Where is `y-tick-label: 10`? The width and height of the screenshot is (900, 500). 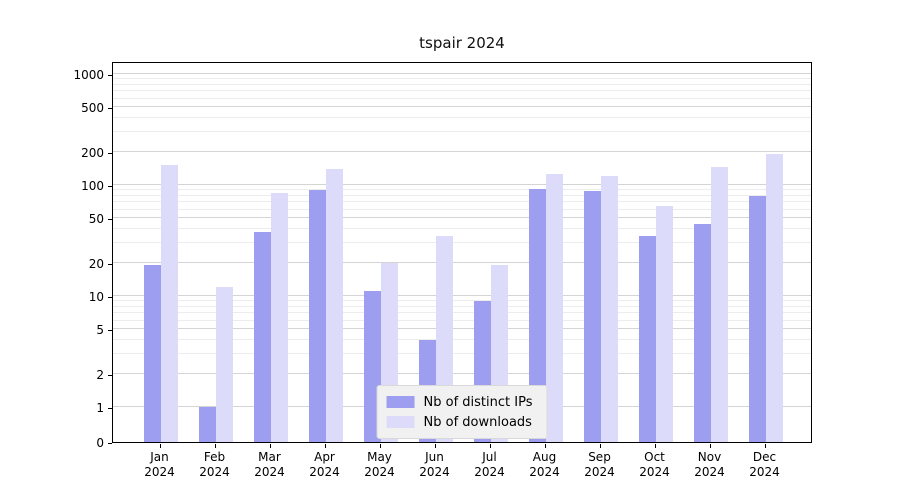 y-tick-label: 10 is located at coordinates (96, 297).